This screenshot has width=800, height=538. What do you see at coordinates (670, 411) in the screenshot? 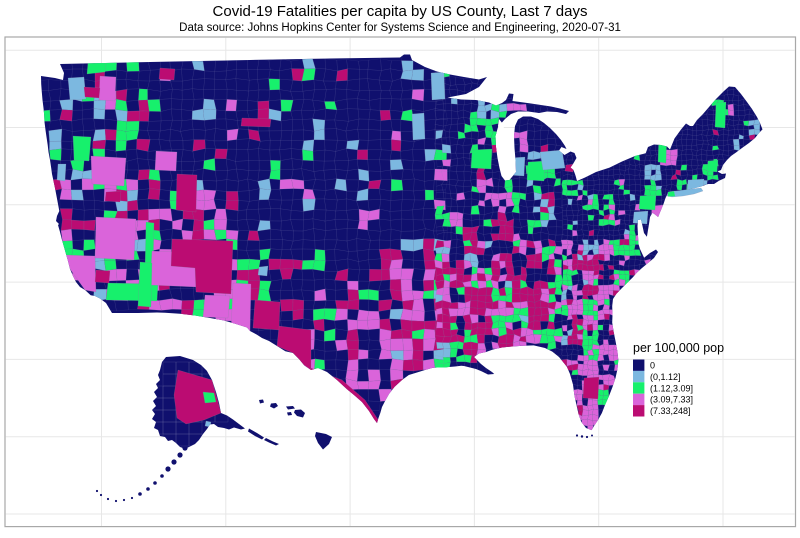
I see `svg-text: (7.33,248]` at bounding box center [670, 411].